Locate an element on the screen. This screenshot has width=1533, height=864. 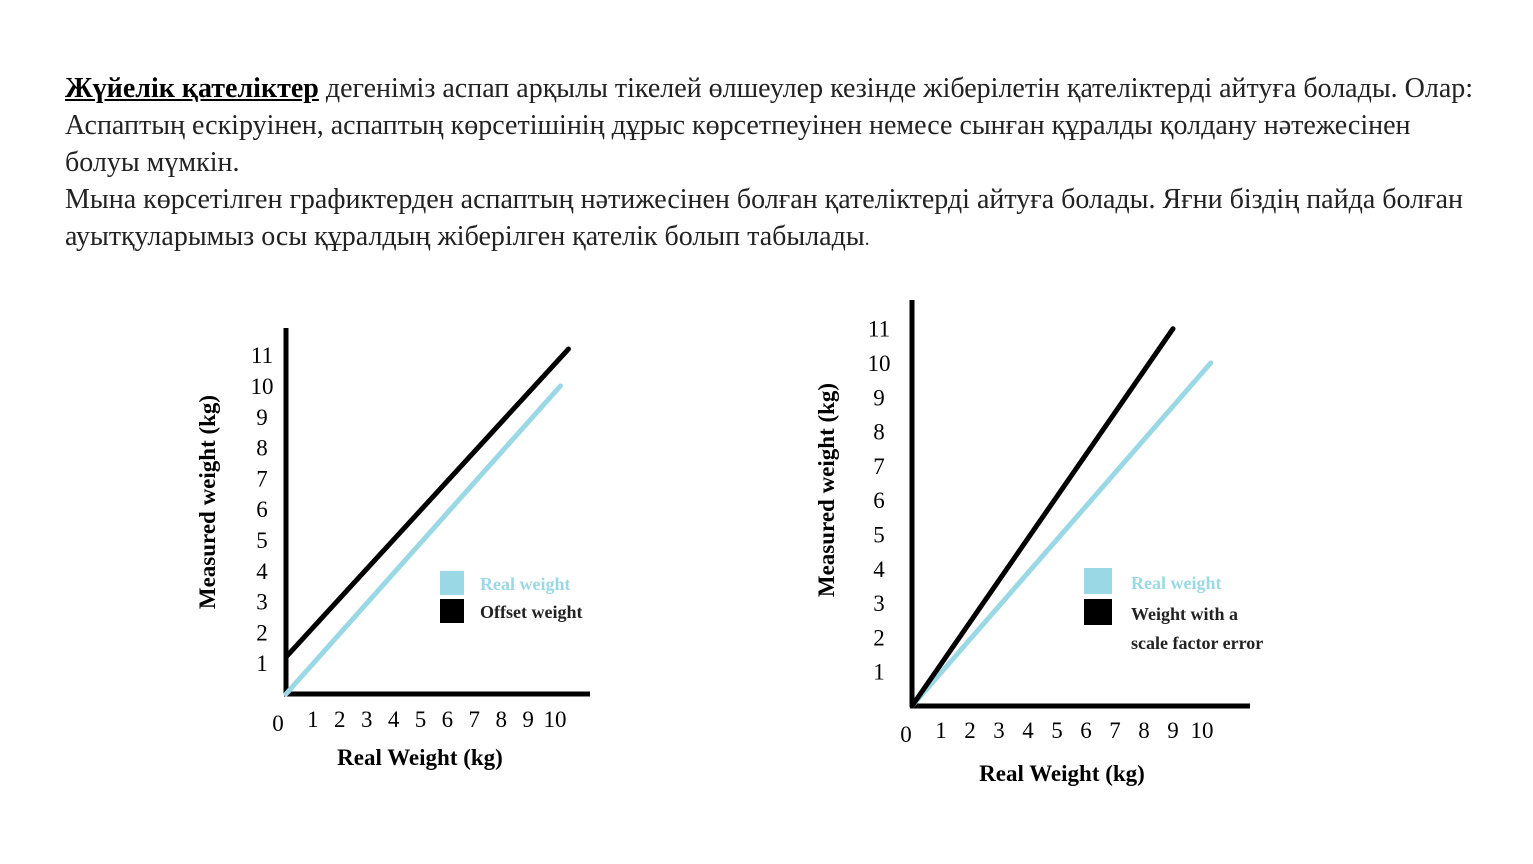
legend-label-1: Offset weight is located at coordinates (531, 612).